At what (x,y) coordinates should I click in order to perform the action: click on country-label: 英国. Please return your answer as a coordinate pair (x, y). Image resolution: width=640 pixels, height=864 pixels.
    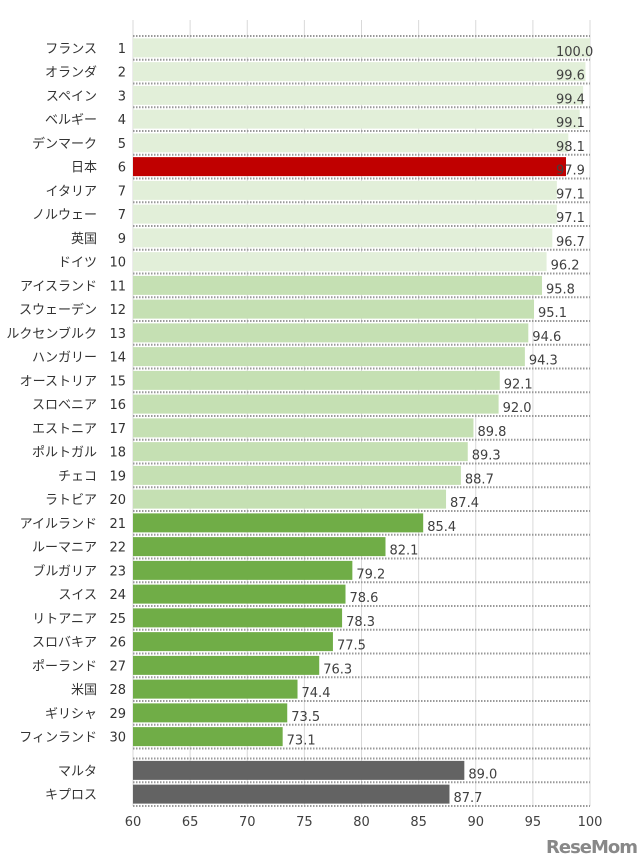
    Looking at the image, I should click on (84, 239).